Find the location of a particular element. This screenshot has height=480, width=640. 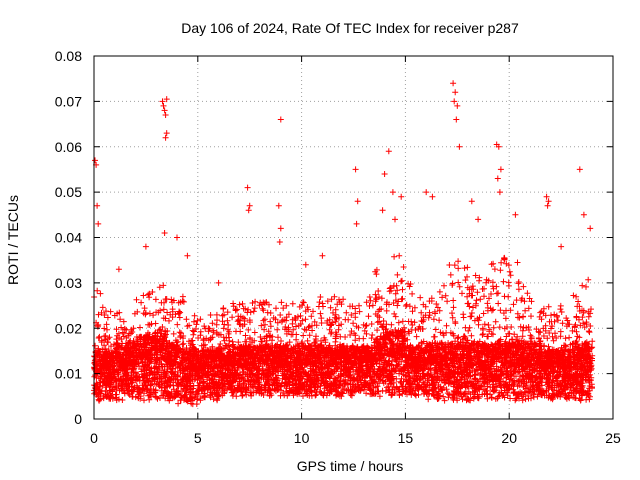

y-tick-label: 0 is located at coordinates (78, 419).